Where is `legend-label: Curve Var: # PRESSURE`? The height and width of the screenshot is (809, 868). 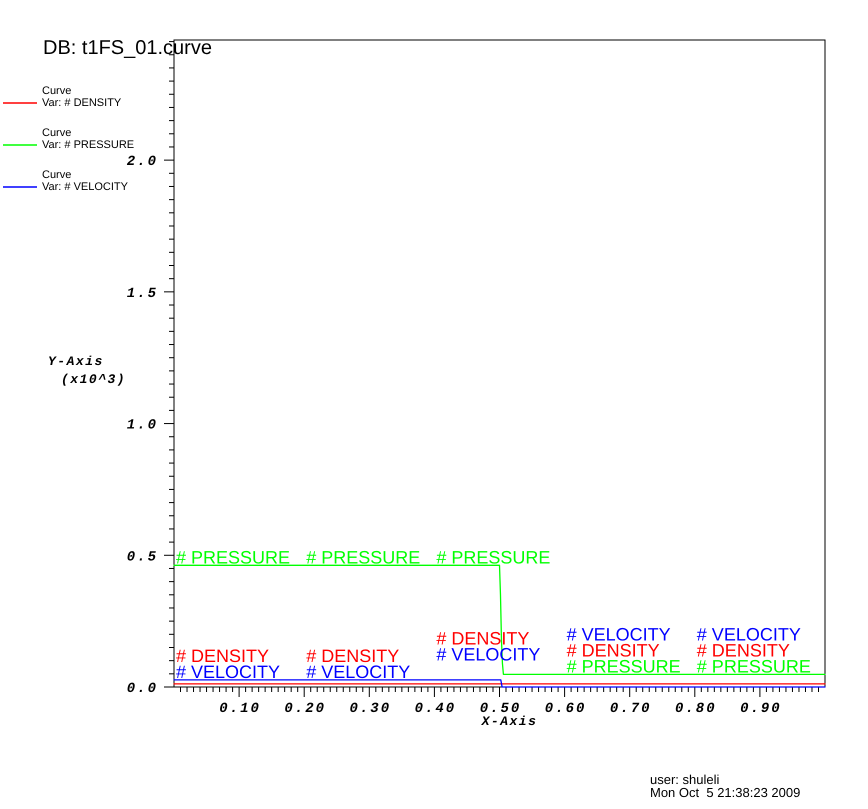
legend-label: Curve Var: # PRESSURE is located at coordinates (88, 139).